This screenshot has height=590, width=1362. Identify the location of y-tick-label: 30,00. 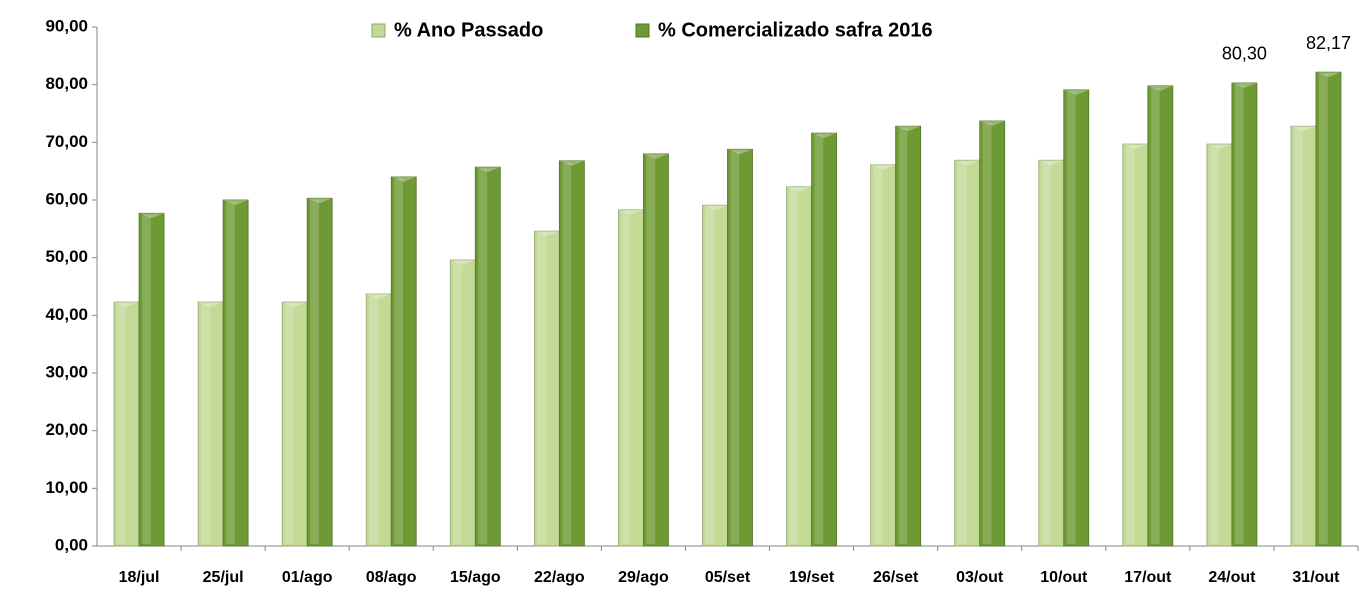
(66, 371).